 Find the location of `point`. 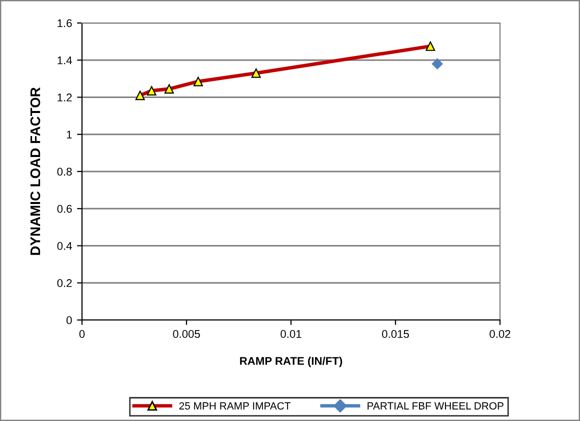

point is located at coordinates (437, 64).